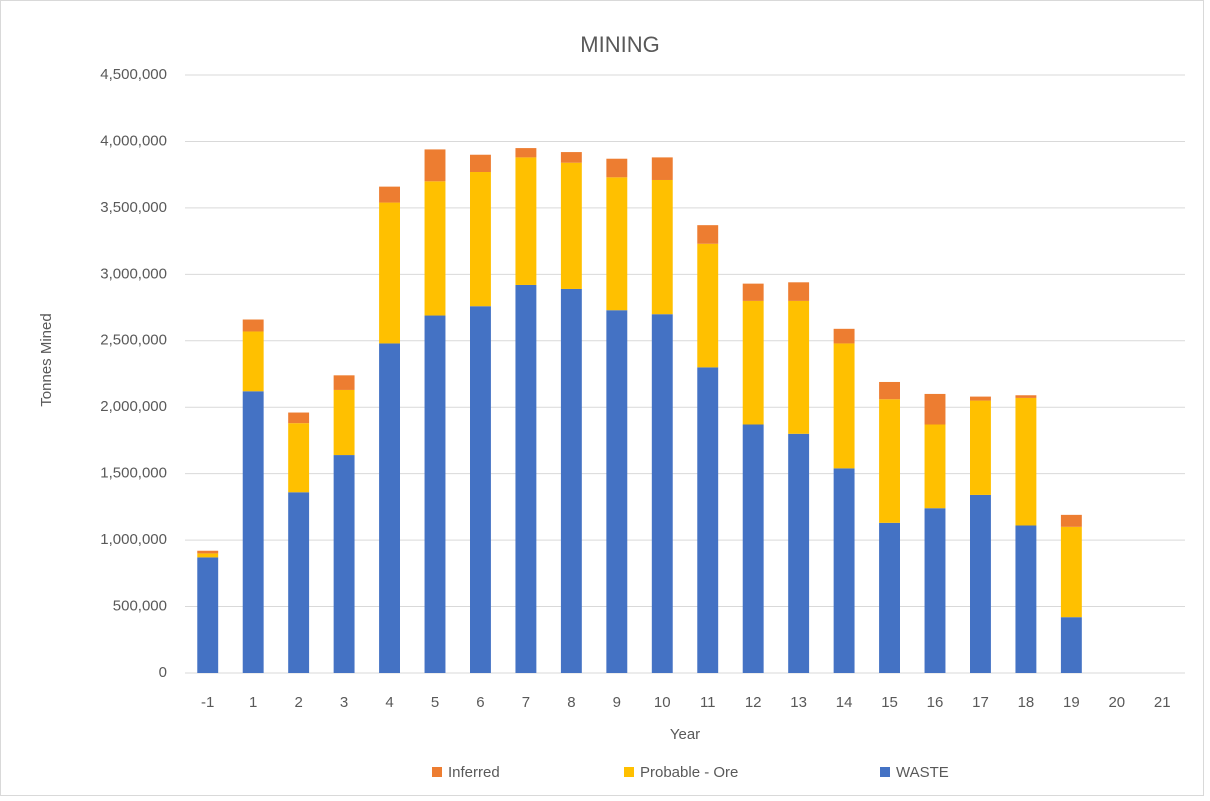  I want to click on y-tick-label: 4,000,000, so click(133, 140).